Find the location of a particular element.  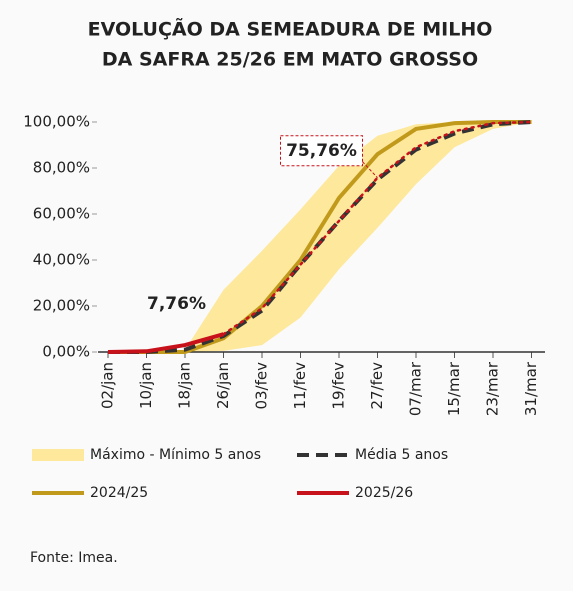

x-tick-label: 15/mar is located at coordinates (454, 388).